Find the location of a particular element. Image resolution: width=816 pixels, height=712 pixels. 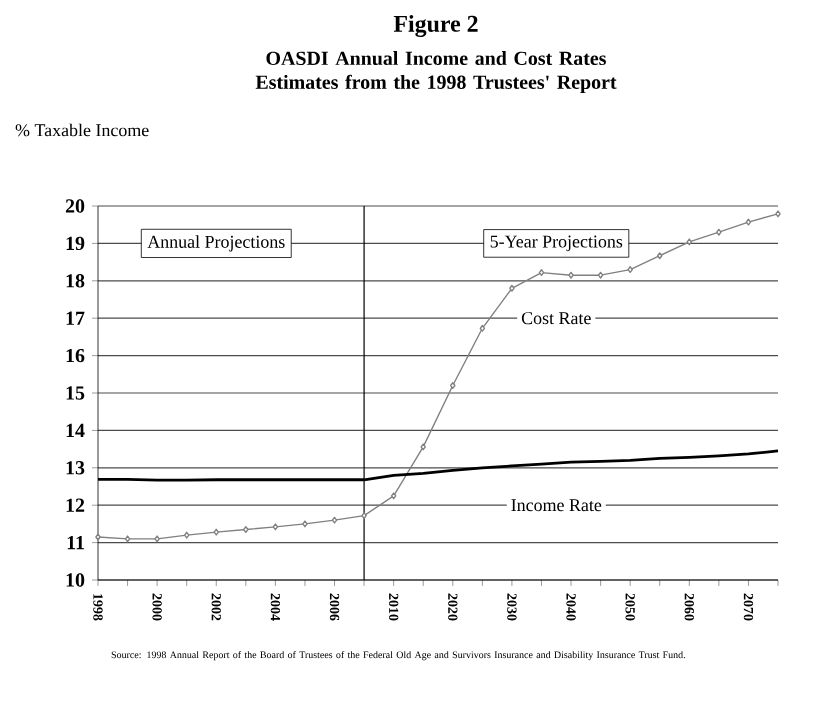

y-tick-label: 10 is located at coordinates (75, 580).